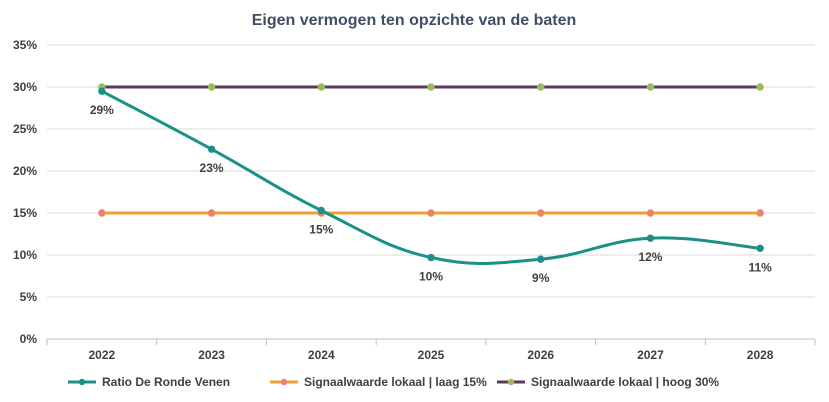  I want to click on data-label: 15%, so click(321, 229).